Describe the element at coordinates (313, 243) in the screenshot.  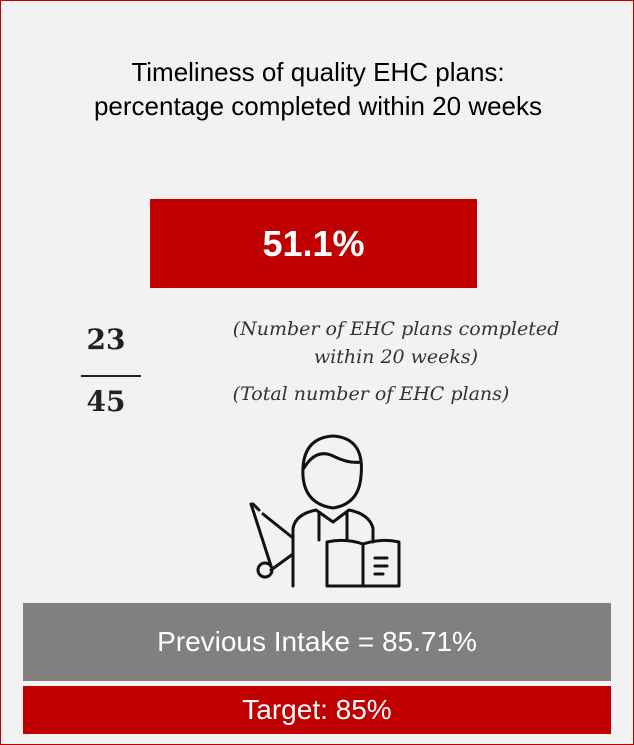
I see `kpi-value: 51.1%` at that location.